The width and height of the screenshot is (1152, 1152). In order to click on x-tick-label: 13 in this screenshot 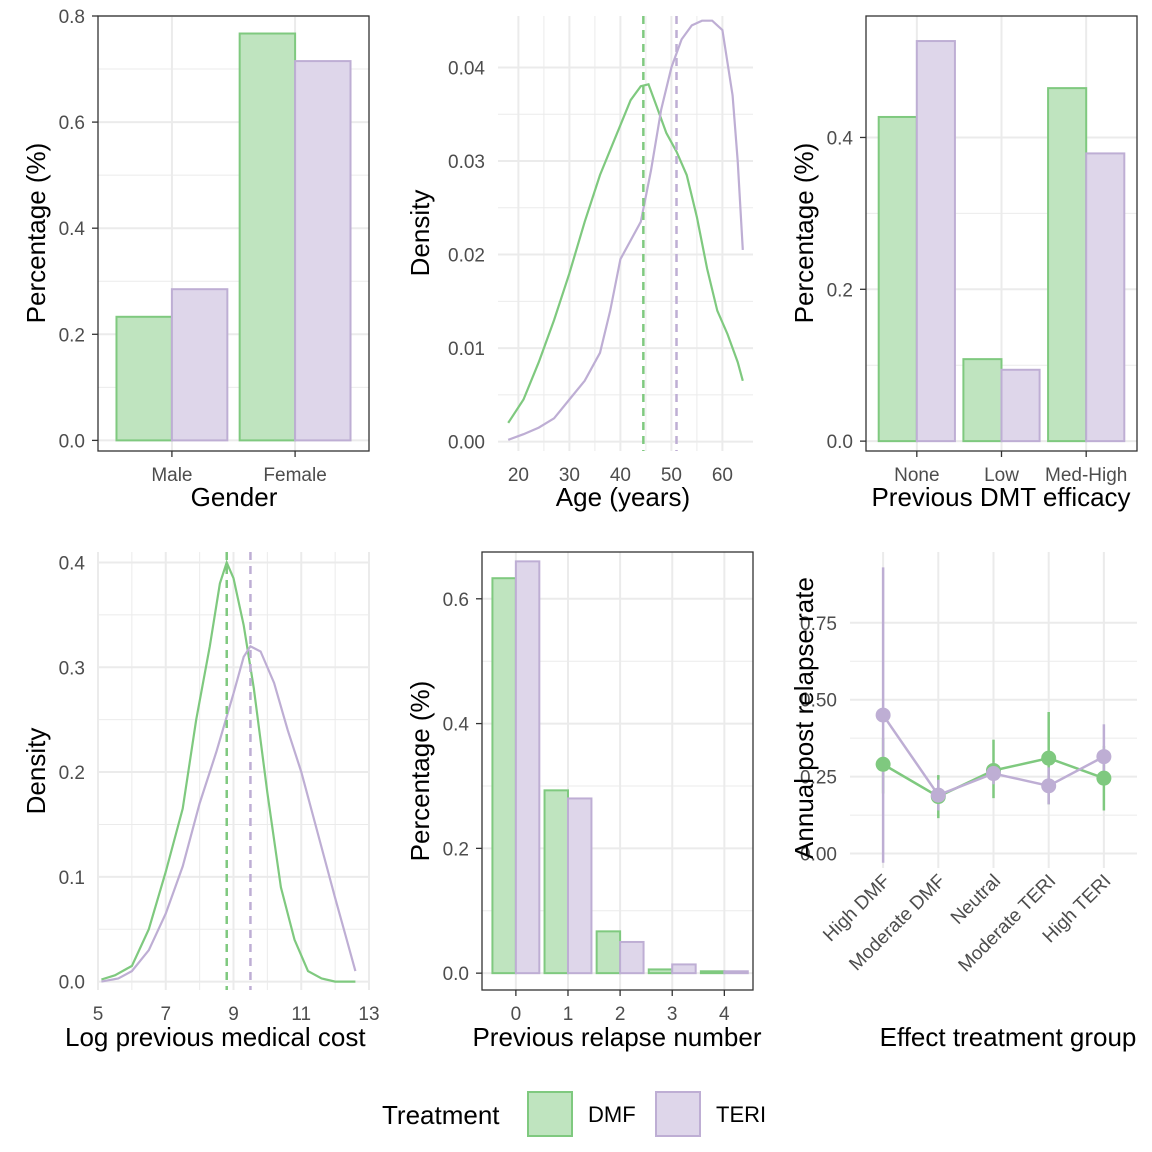, I will do `click(368, 1014)`.